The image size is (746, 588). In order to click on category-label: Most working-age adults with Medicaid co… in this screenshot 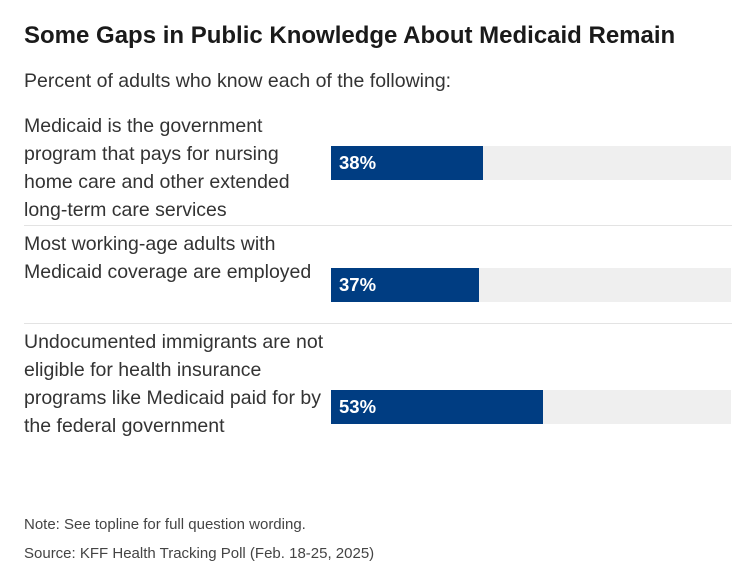, I will do `click(168, 258)`.